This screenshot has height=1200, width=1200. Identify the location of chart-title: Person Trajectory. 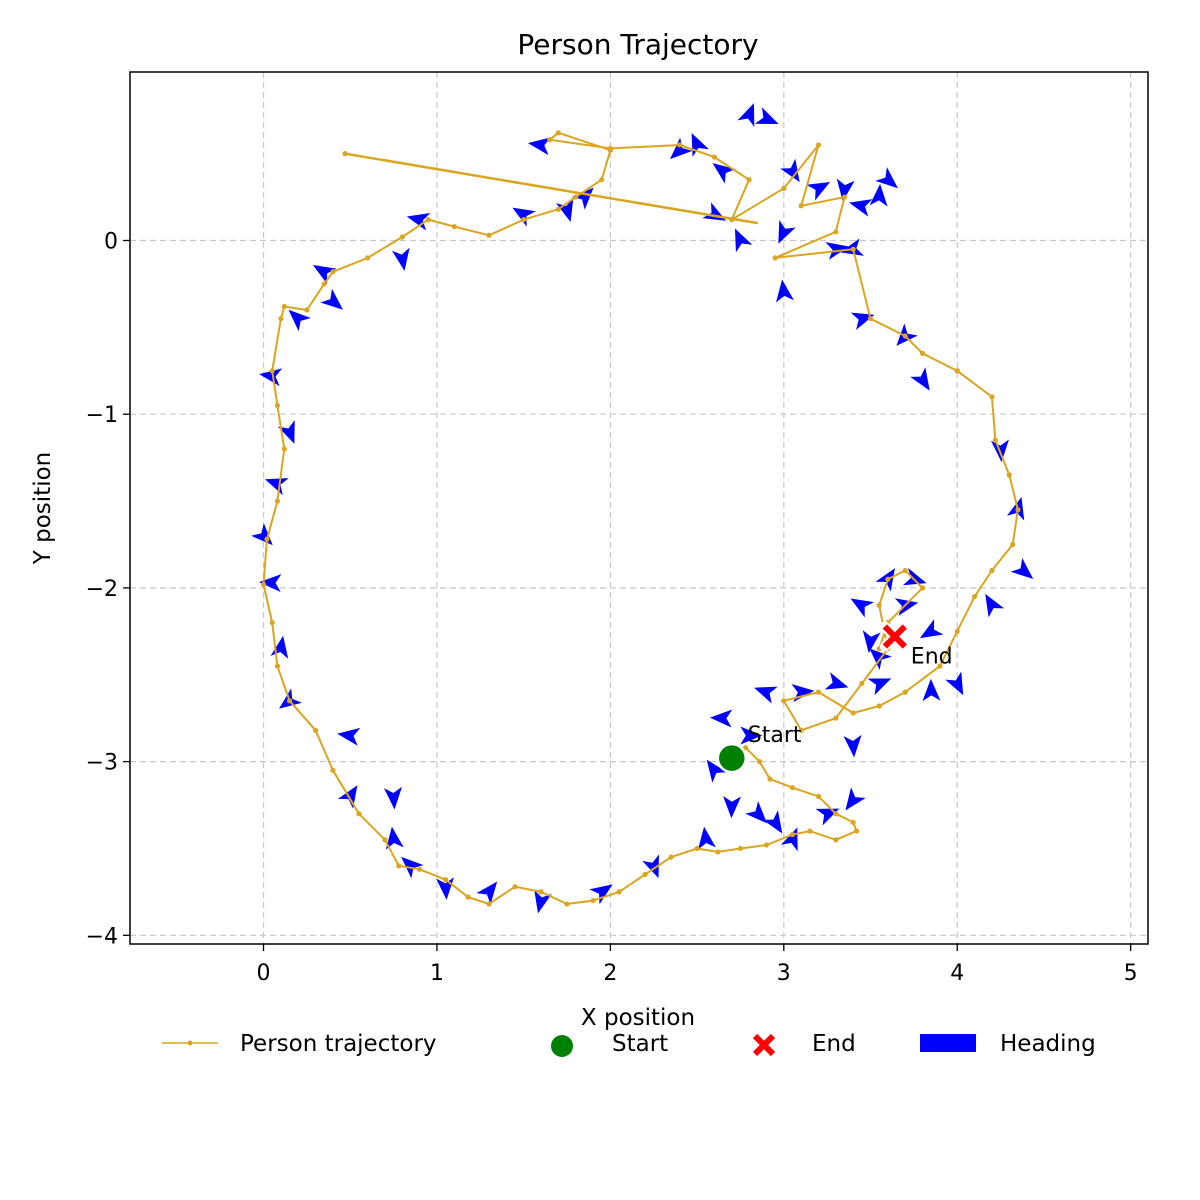
(637, 44).